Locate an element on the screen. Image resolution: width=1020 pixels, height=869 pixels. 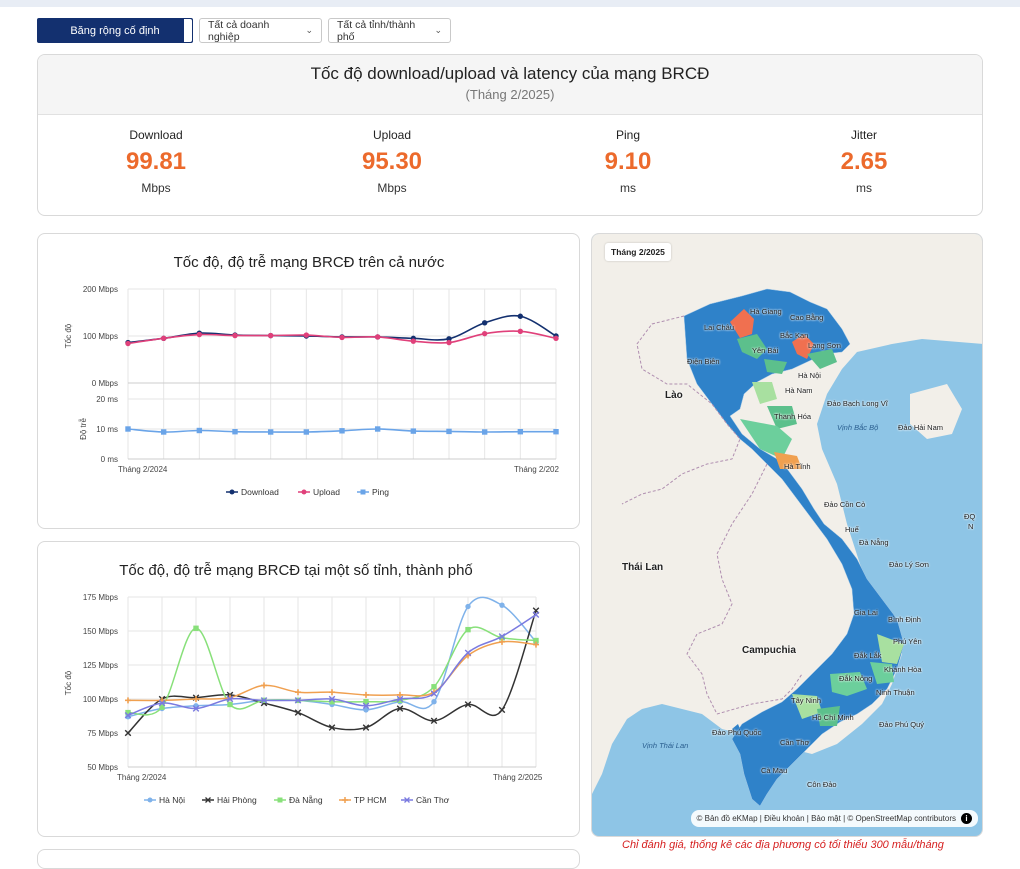
legend-item-download: Download is located at coordinates (252, 492).